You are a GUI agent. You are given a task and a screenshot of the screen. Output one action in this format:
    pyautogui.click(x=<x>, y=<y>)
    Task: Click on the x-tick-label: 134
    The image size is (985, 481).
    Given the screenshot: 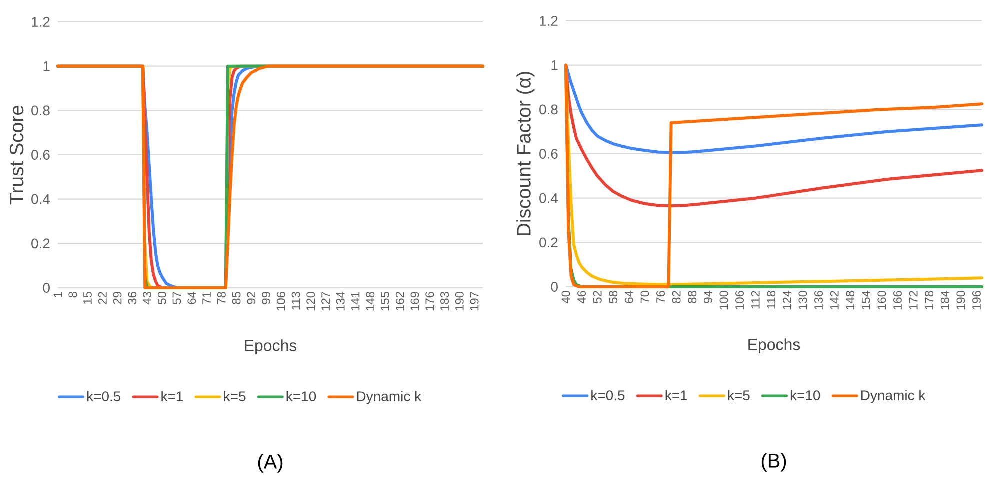 What is the action you would take?
    pyautogui.click(x=340, y=301)
    